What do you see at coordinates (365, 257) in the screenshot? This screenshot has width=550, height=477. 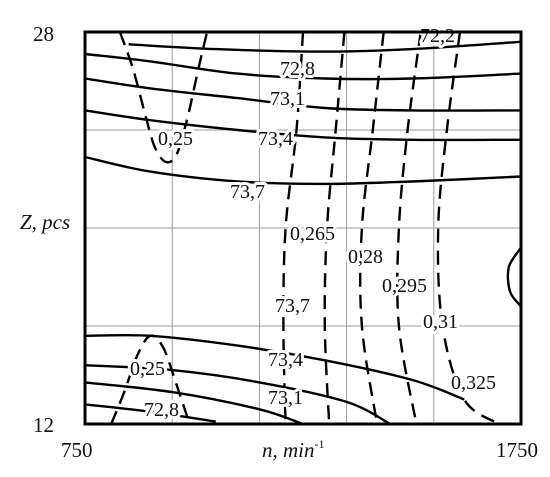 I see `contour-label-1-3: 0,28` at bounding box center [365, 257].